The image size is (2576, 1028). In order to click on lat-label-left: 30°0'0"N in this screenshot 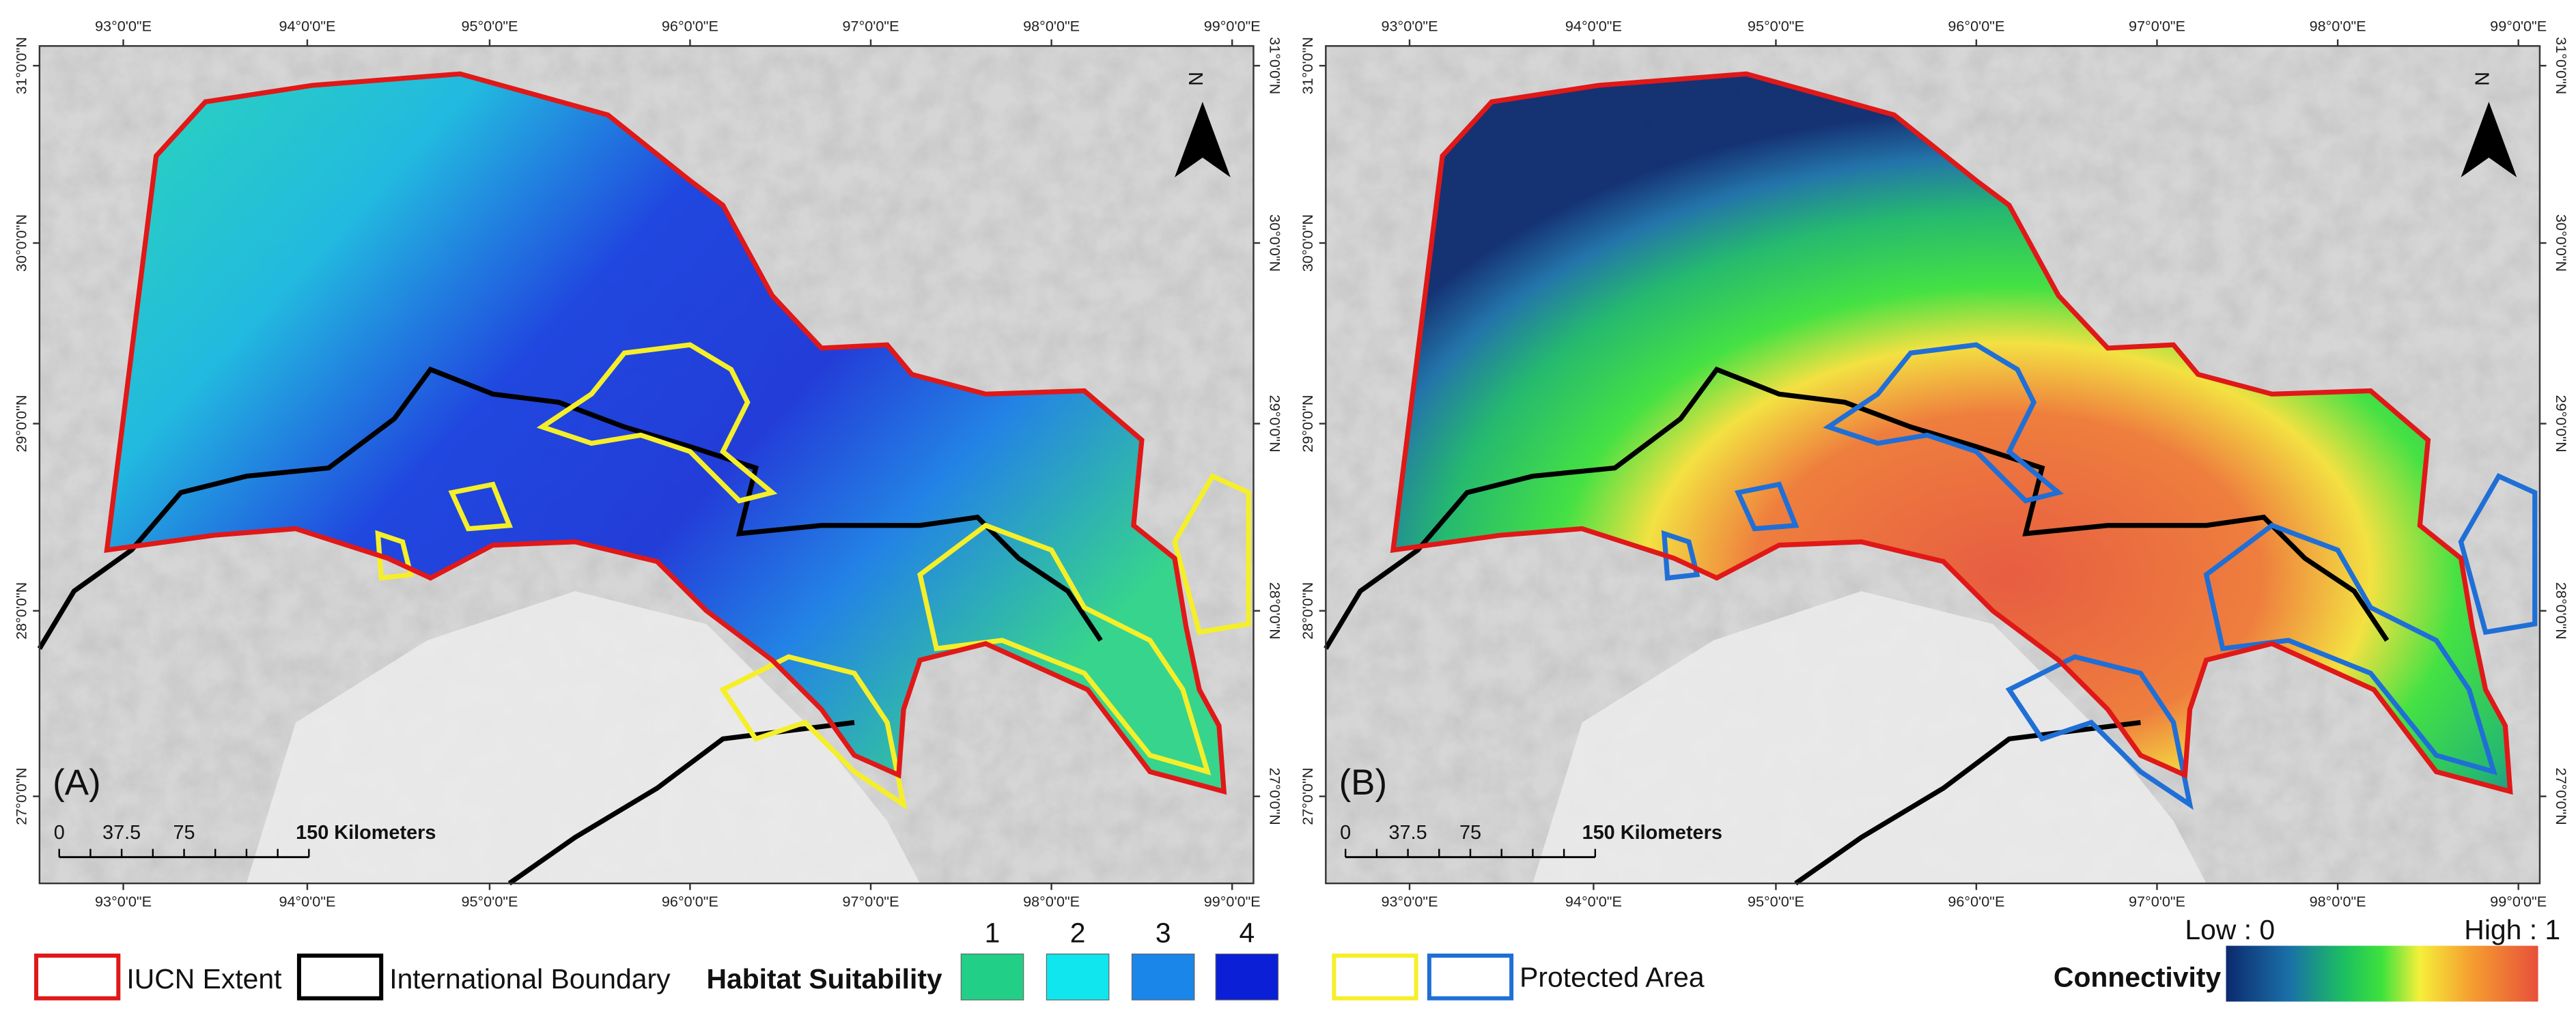, I will do `click(1307, 243)`.